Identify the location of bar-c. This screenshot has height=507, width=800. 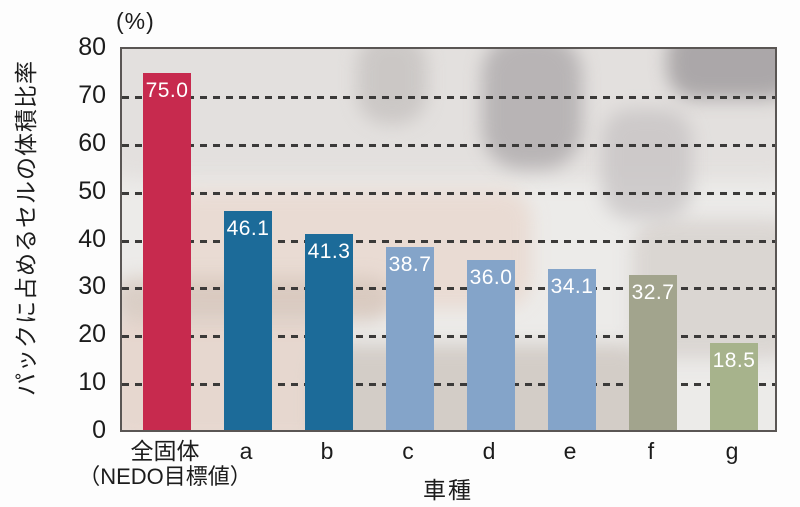
(410, 338).